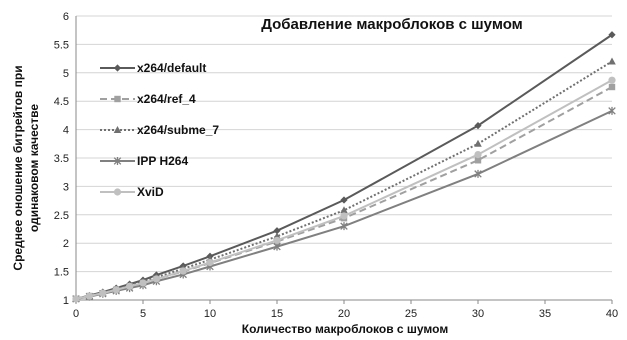 This screenshot has width=627, height=340. Describe the element at coordinates (478, 314) in the screenshot. I see `x-tick-label: 30` at that location.